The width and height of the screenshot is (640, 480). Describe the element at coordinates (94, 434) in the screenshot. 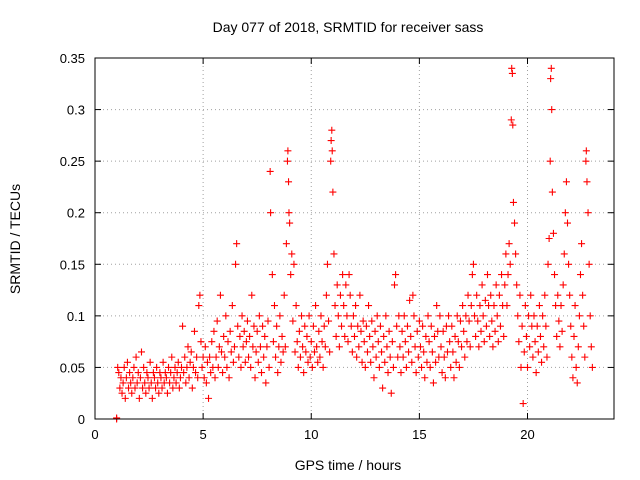

I see `x-tick-label: 0` at that location.